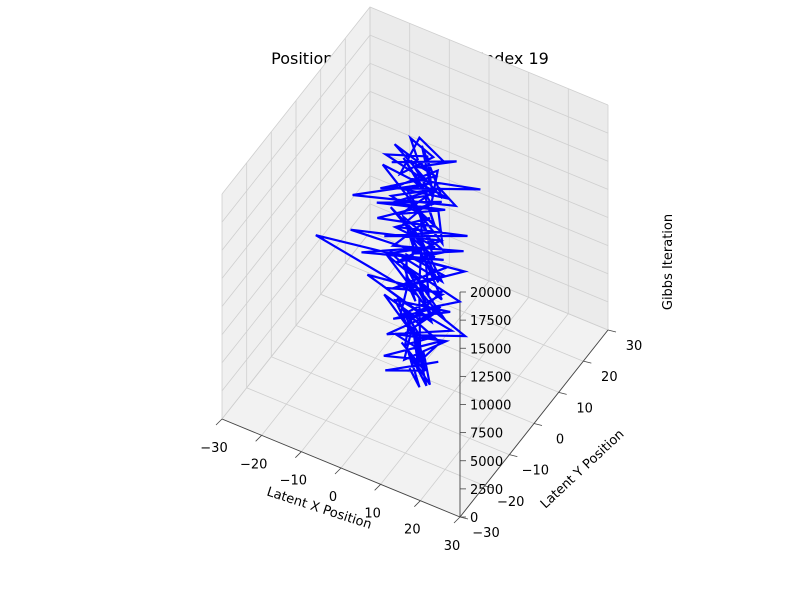 This screenshot has height=600, width=800. Describe the element at coordinates (486, 462) in the screenshot. I see `z-tick-label: 5000` at that location.